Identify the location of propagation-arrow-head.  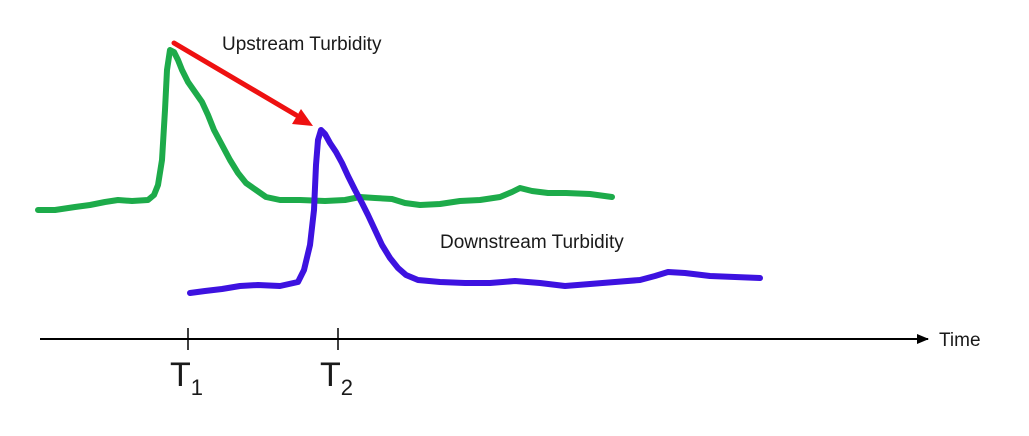
(302, 117).